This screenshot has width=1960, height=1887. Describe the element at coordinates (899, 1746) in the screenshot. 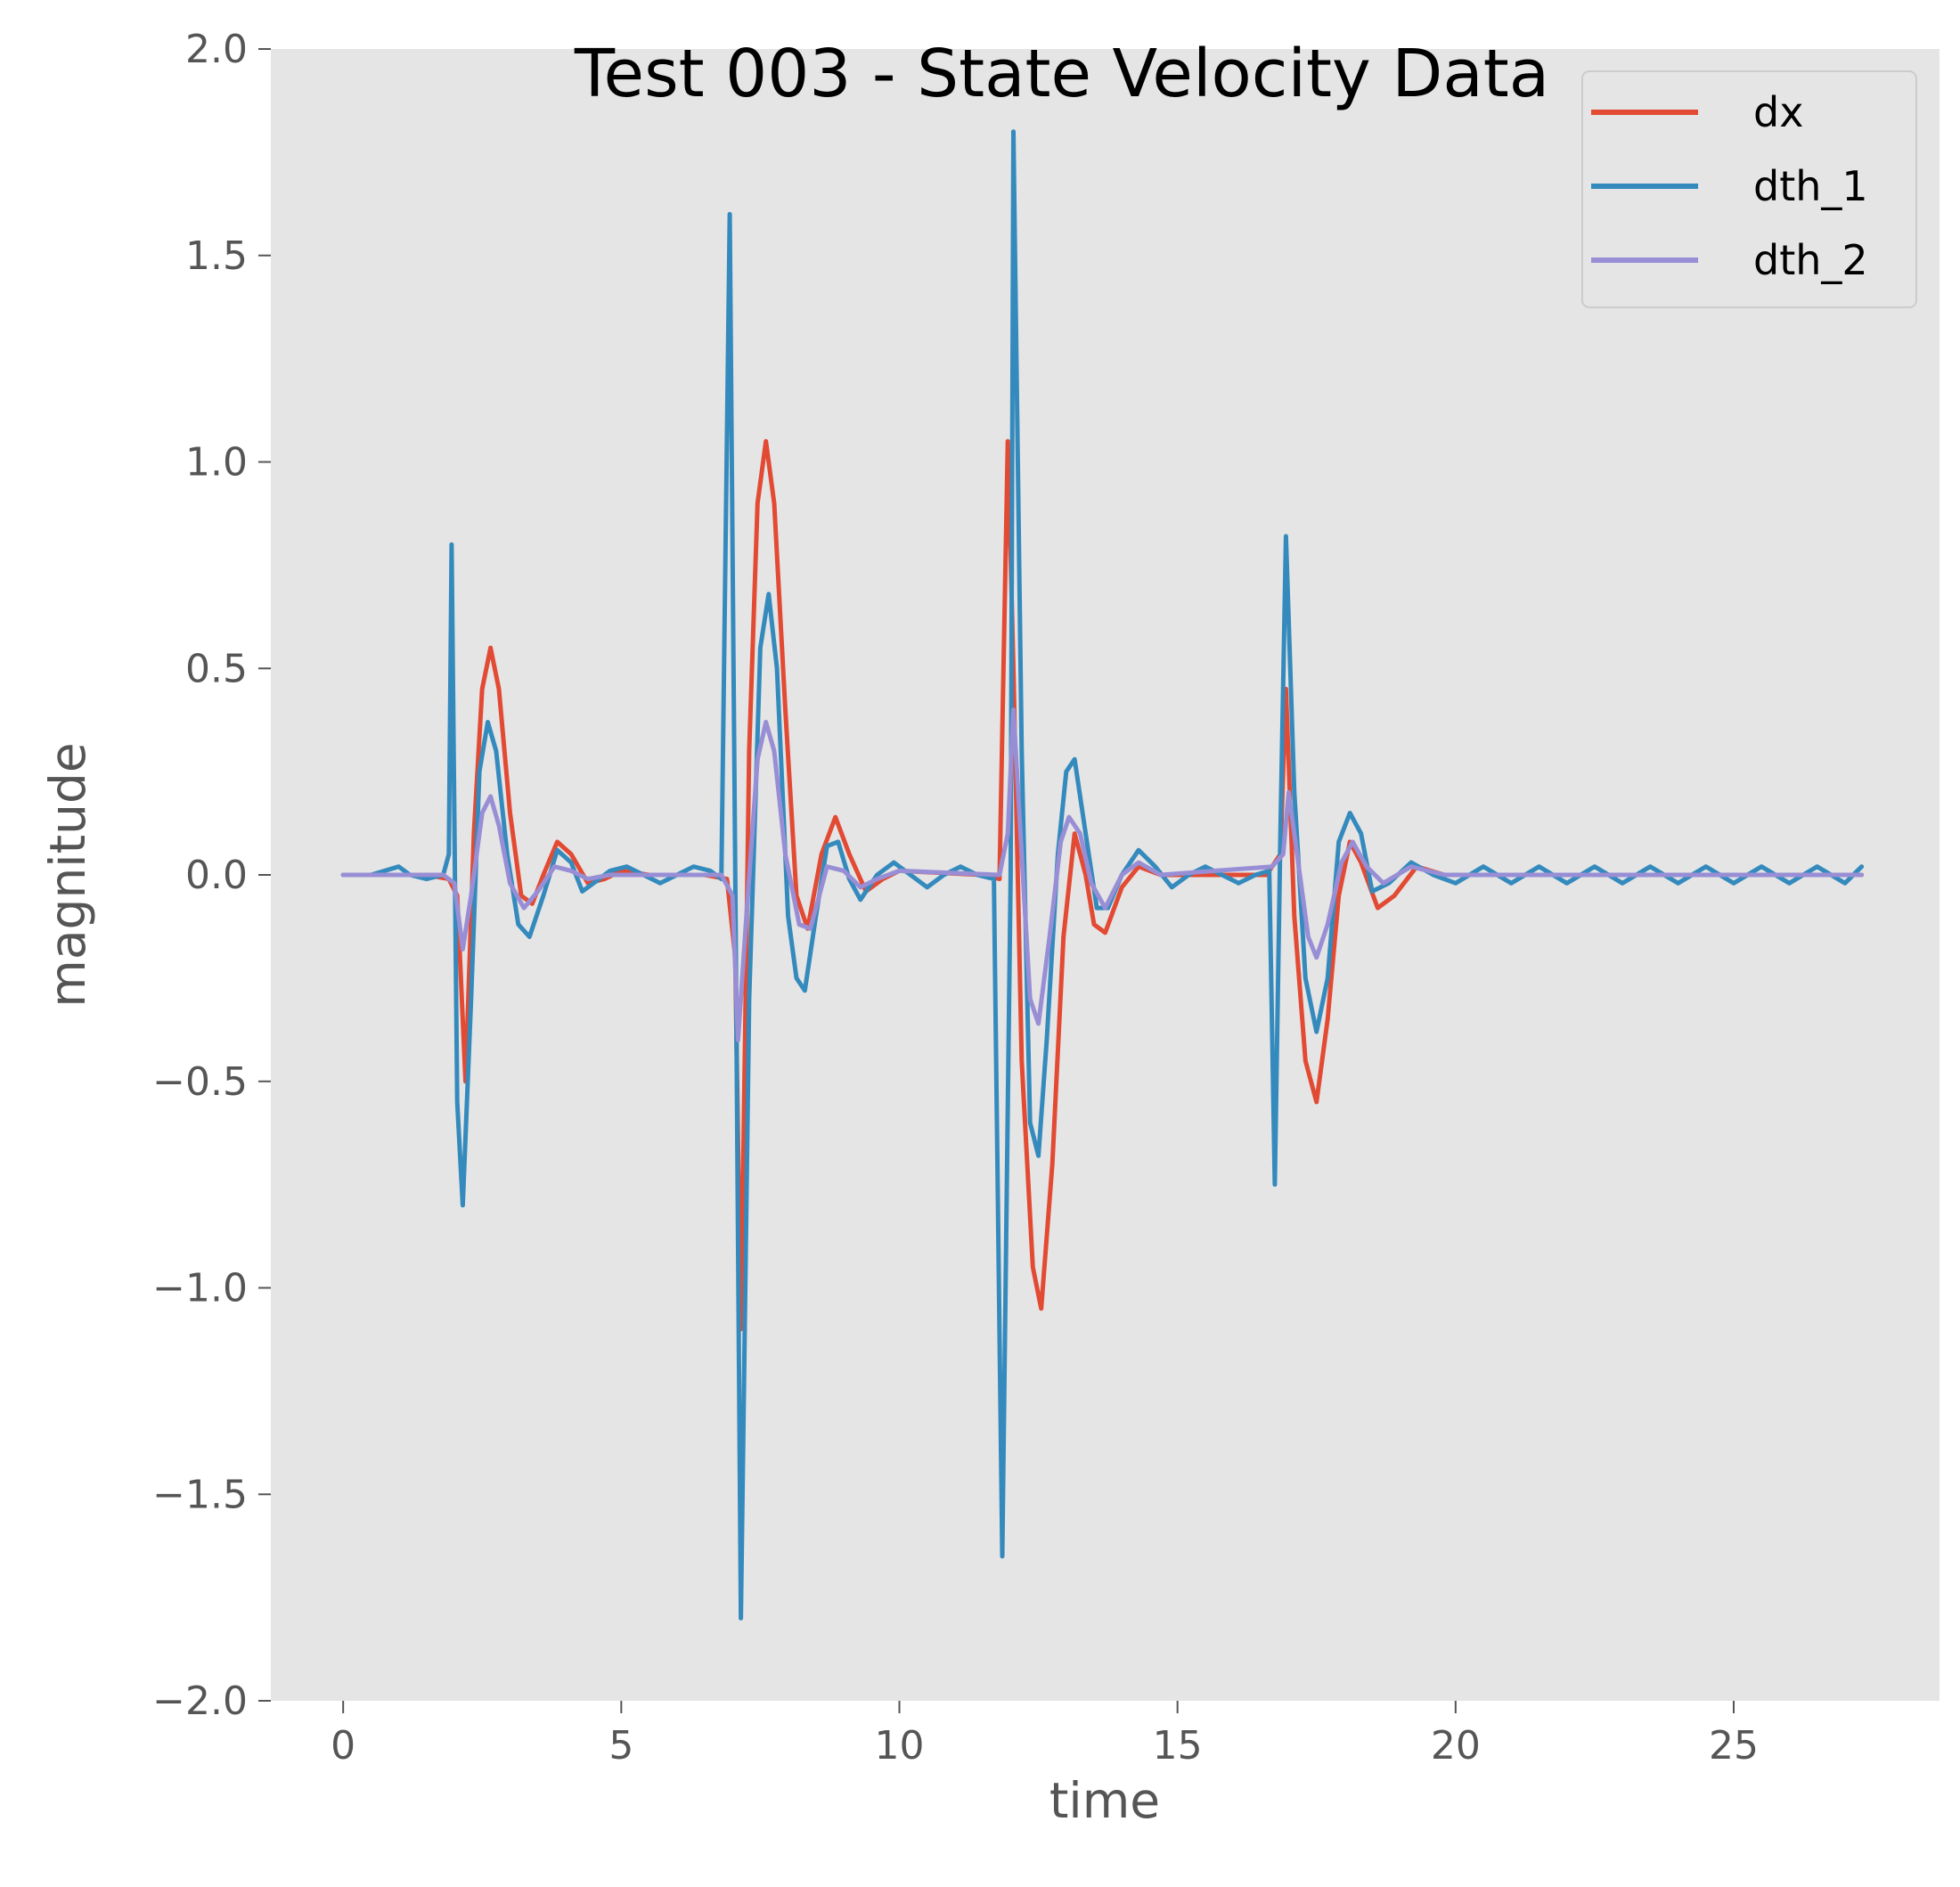

I see `x-tick-label: 10` at that location.